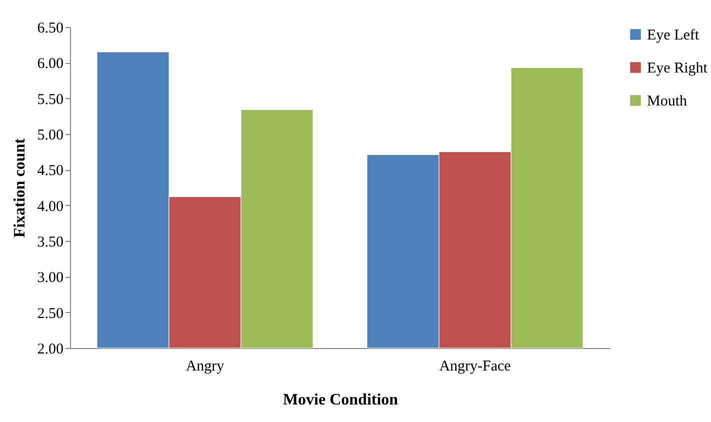 The height and width of the screenshot is (422, 711). Describe the element at coordinates (667, 102) in the screenshot. I see `legend-label: Mouth` at that location.